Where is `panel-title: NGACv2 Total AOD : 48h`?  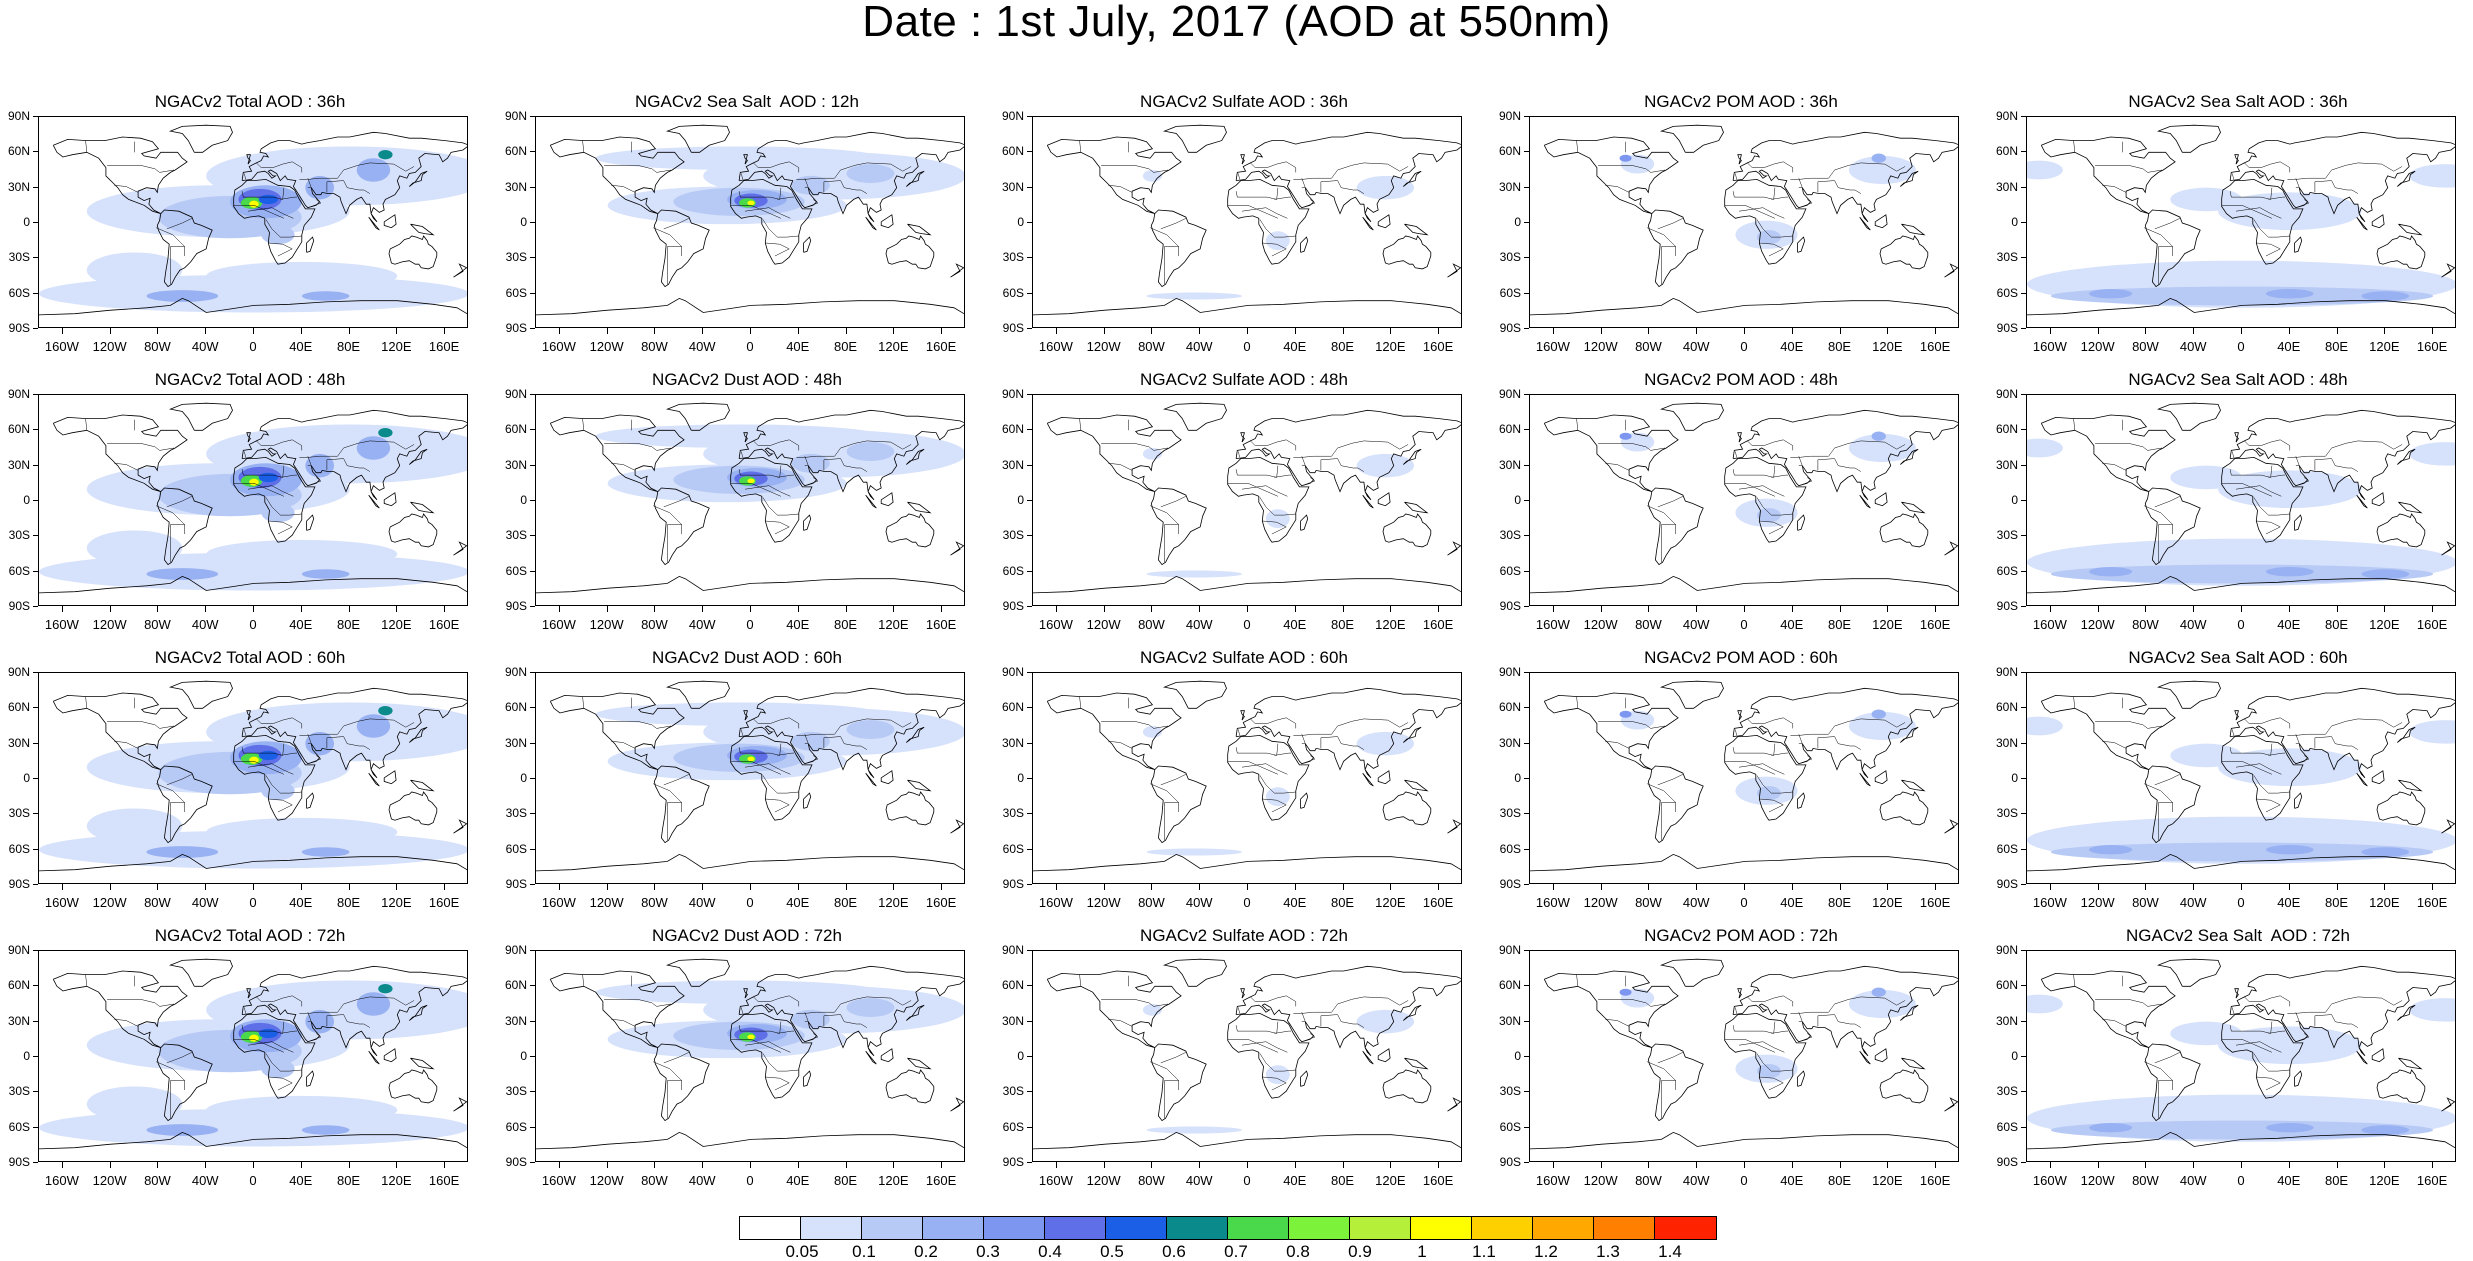 panel-title: NGACv2 Total AOD : 48h is located at coordinates (250, 379).